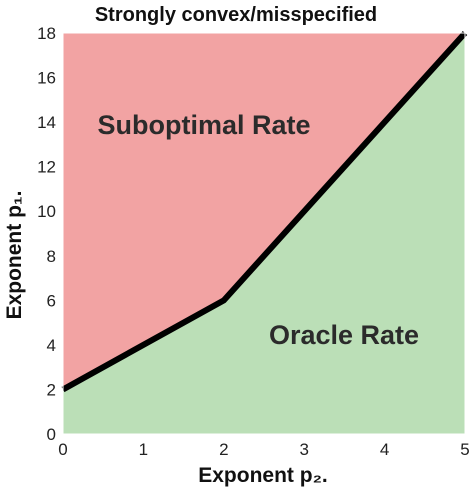 The height and width of the screenshot is (492, 472). I want to click on y-tick-label: 10, so click(46, 211).